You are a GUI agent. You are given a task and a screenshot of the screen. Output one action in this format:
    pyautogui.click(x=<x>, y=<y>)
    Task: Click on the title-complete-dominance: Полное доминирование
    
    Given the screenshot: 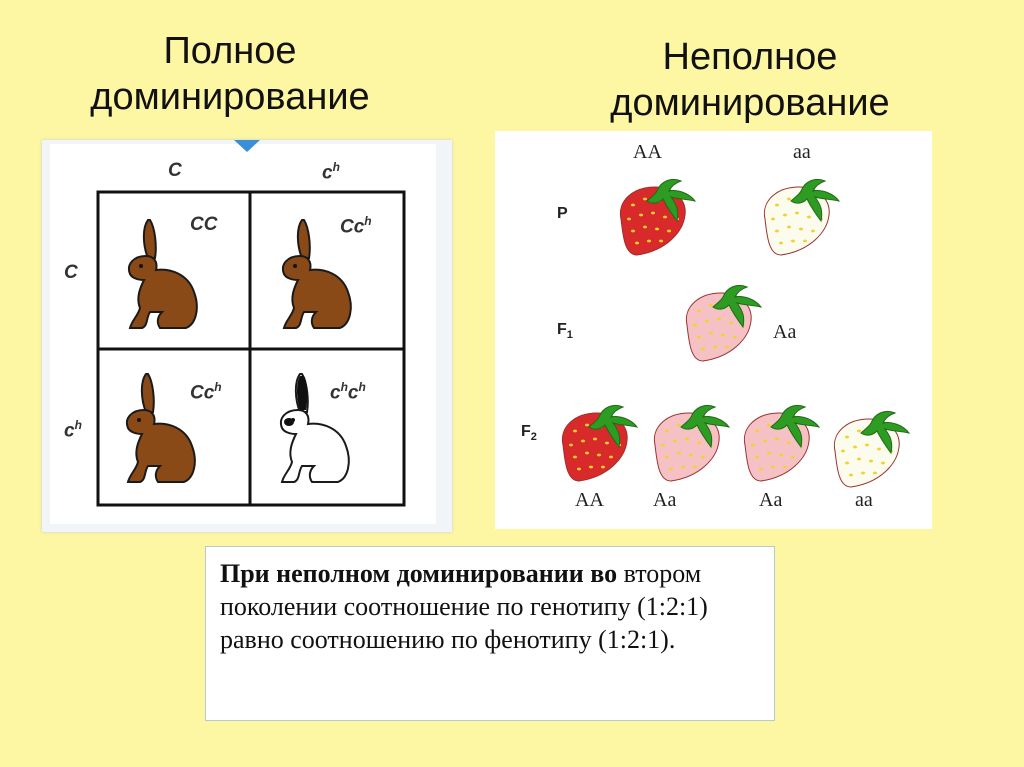 What is the action you would take?
    pyautogui.click(x=230, y=74)
    